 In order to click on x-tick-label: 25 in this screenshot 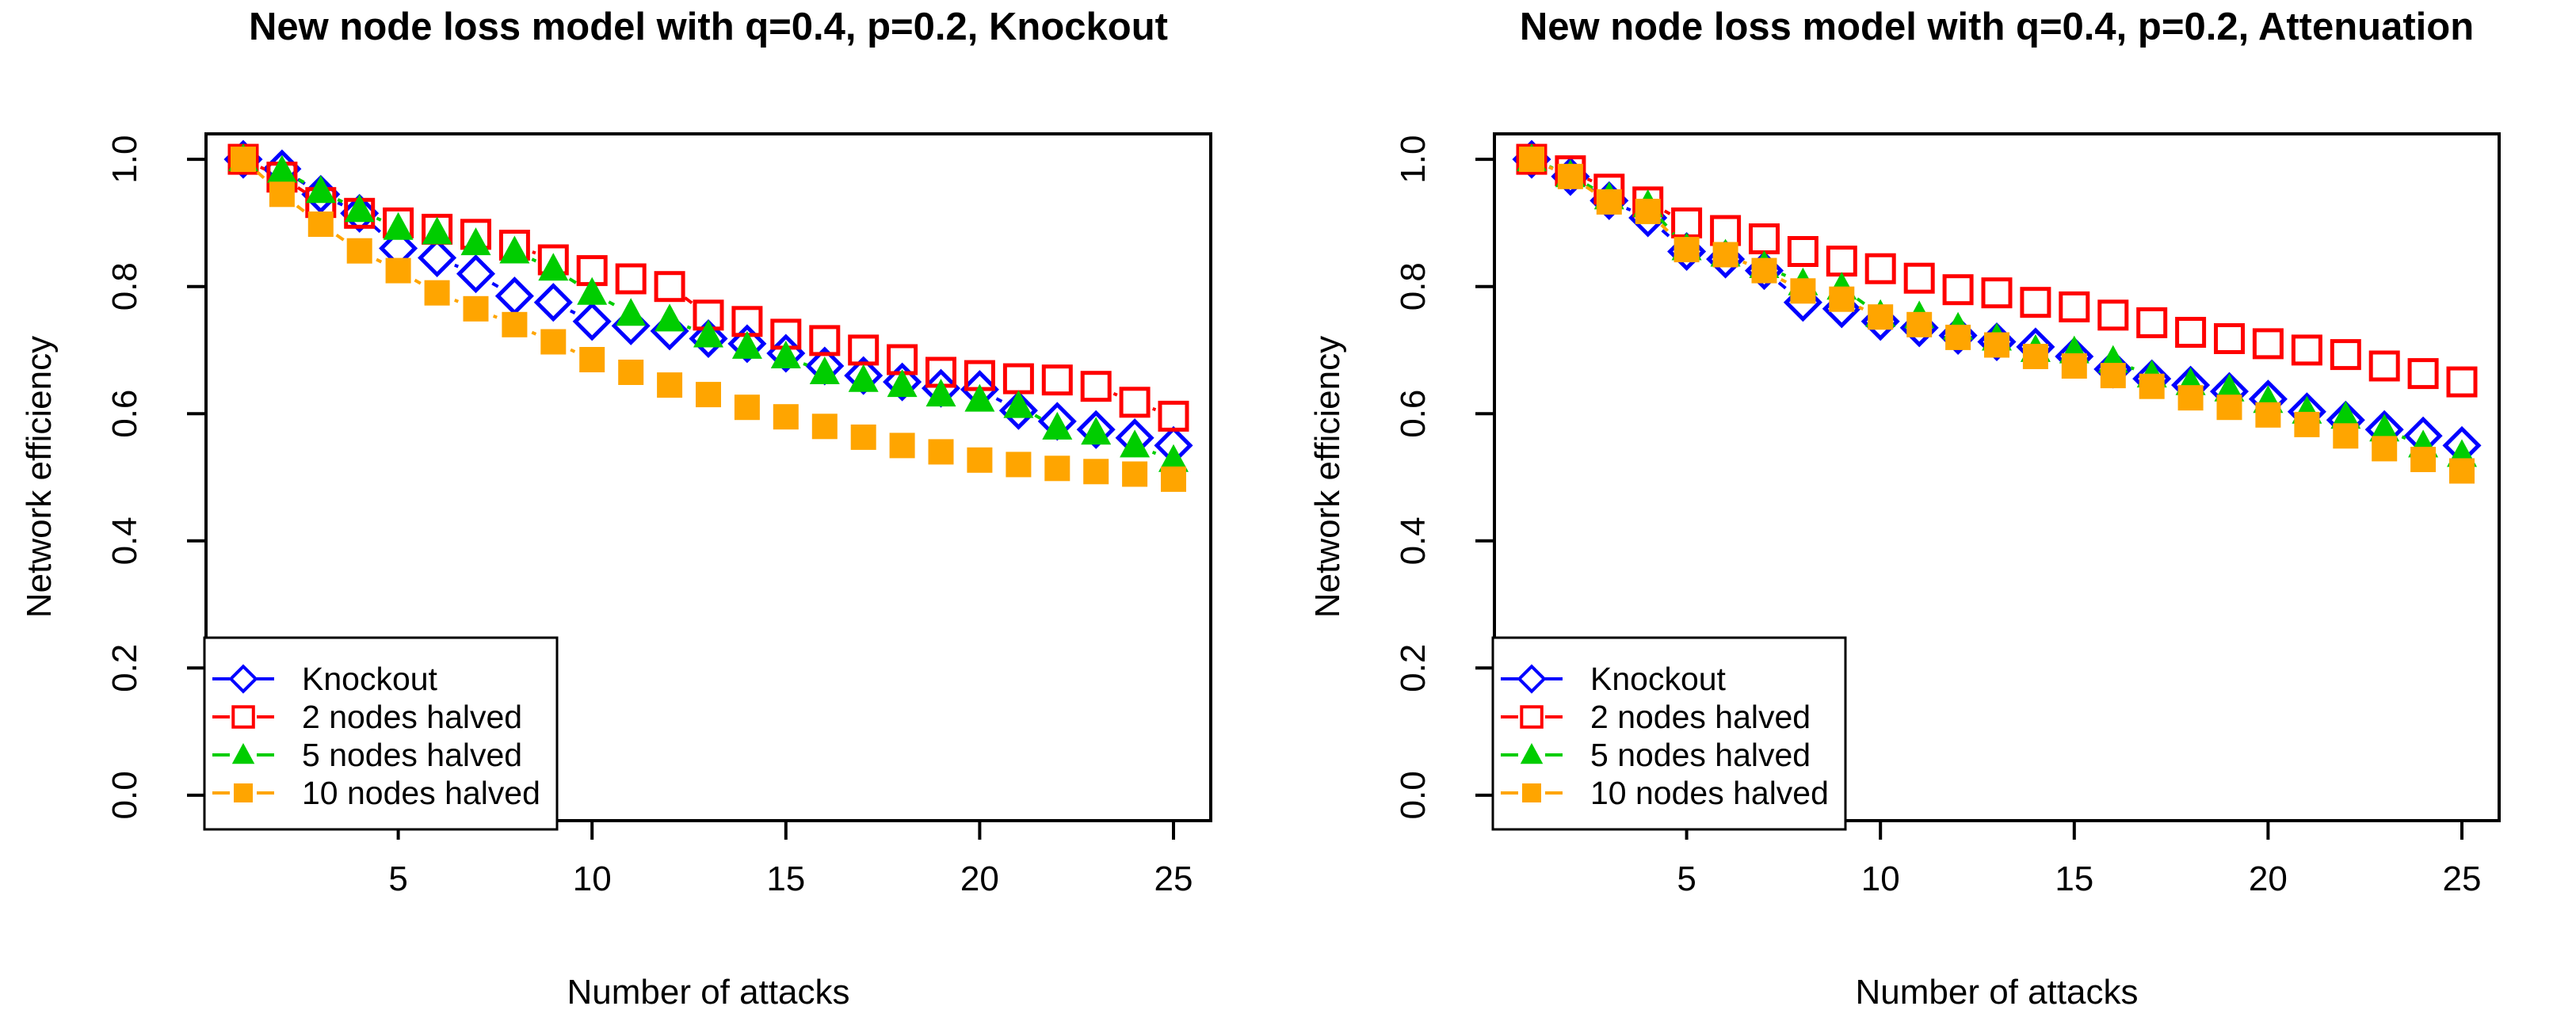, I will do `click(1173, 878)`.